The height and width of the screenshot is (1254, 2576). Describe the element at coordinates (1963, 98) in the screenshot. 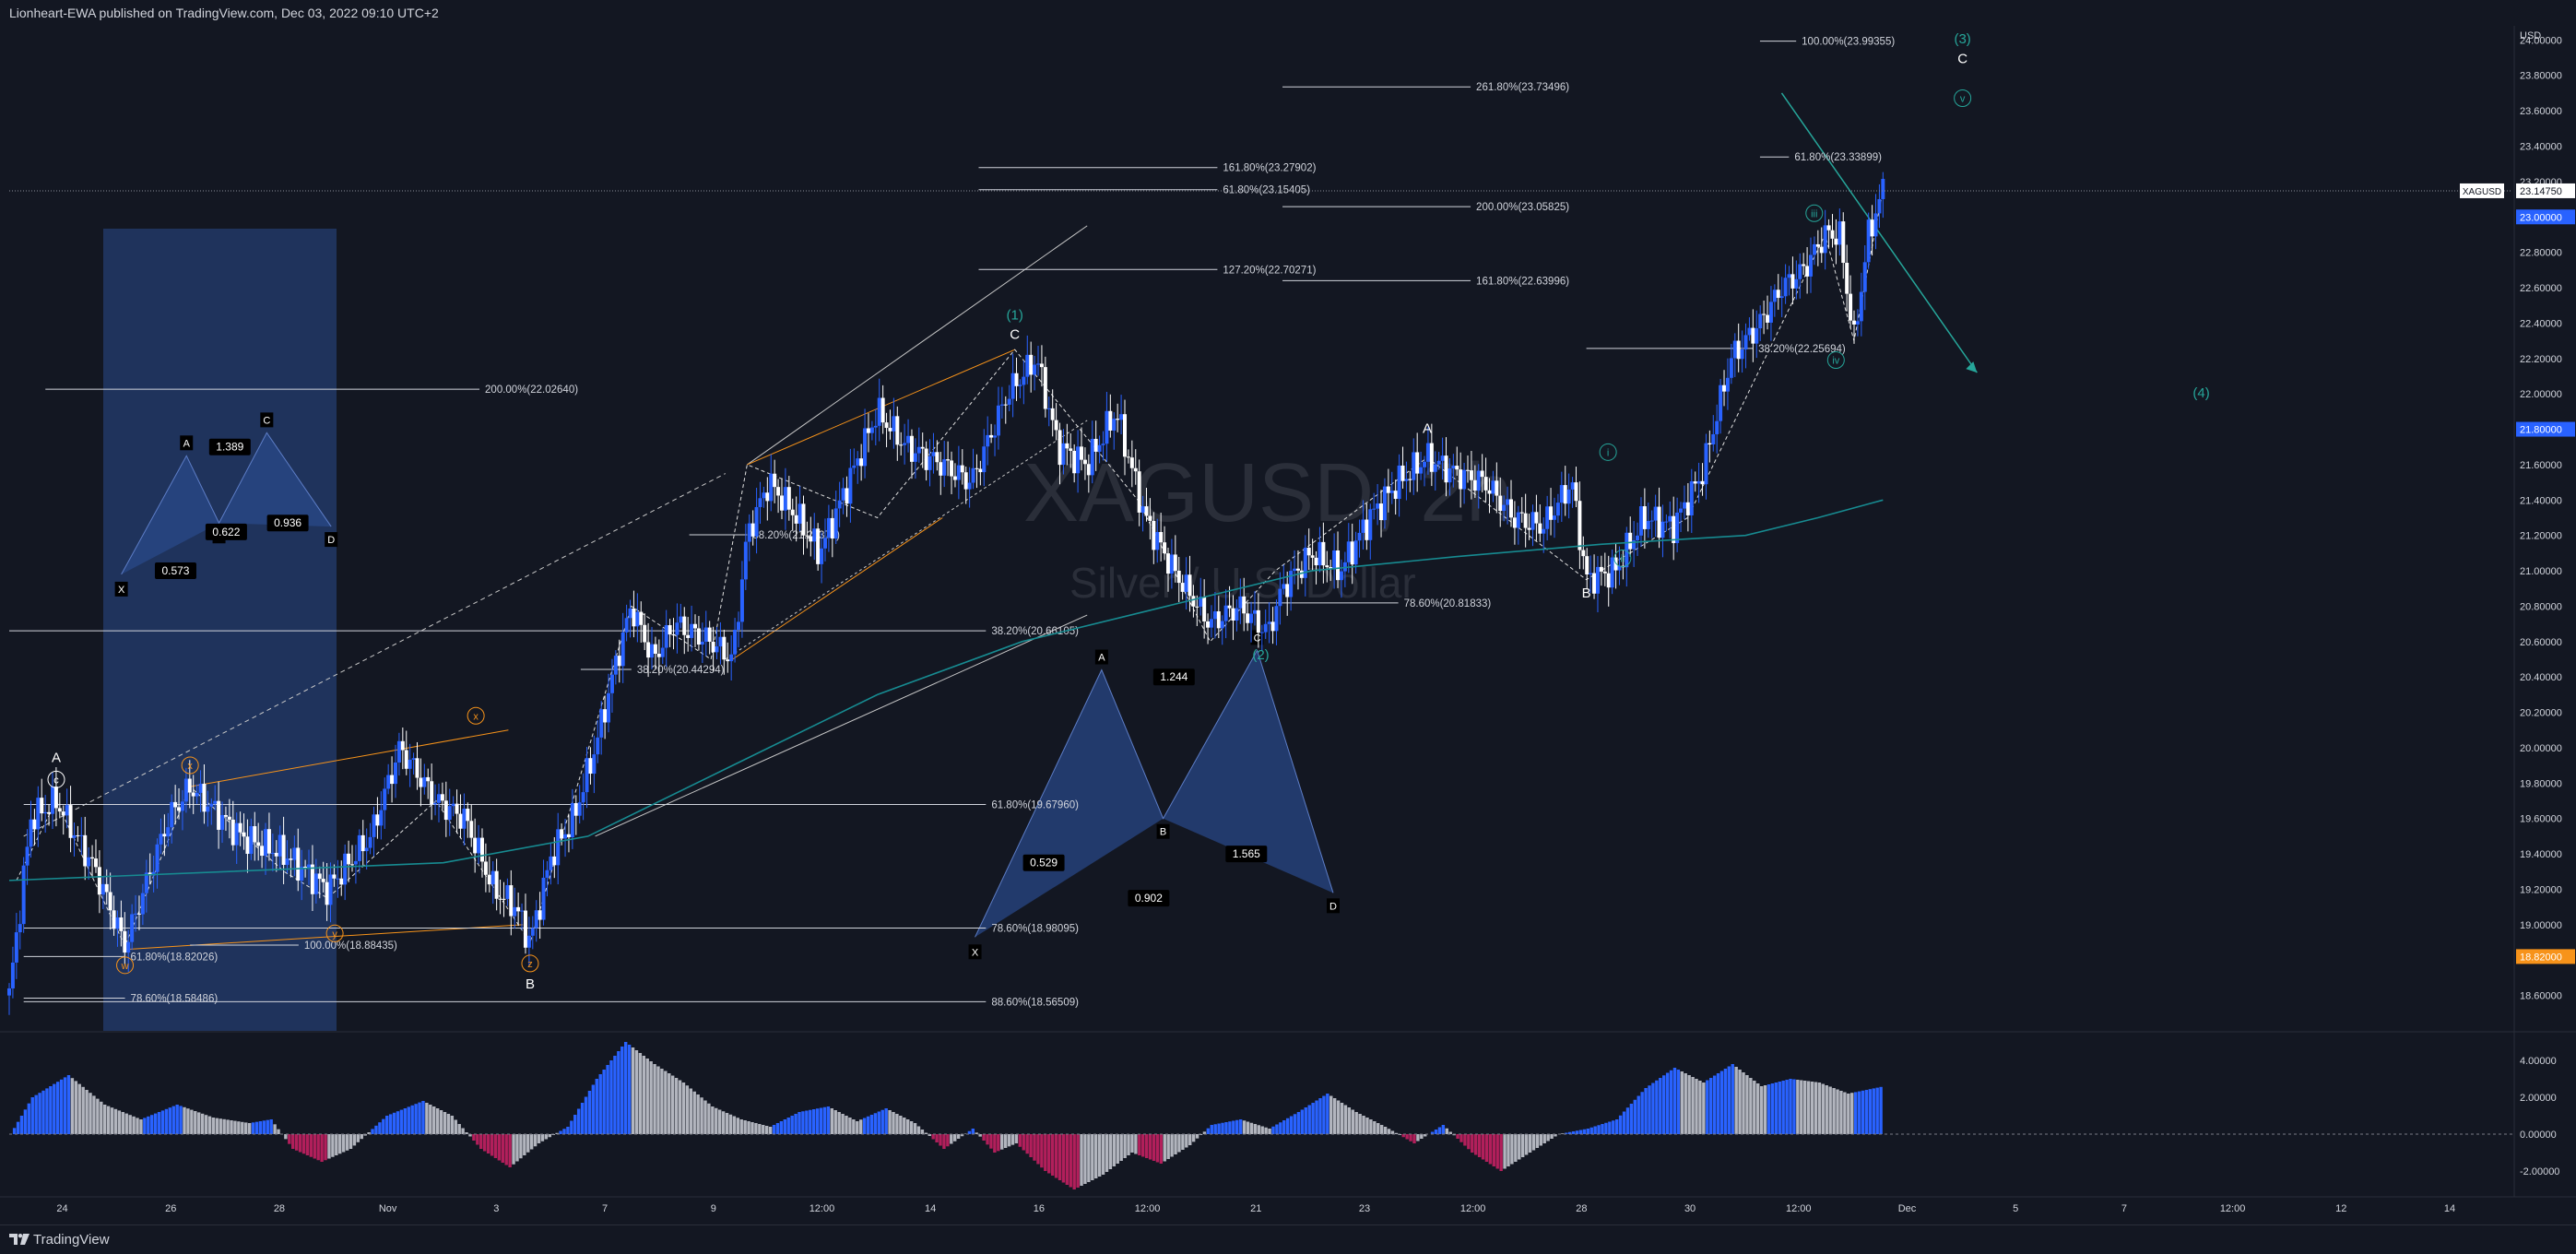

I see `wave-label-17-ring` at that location.